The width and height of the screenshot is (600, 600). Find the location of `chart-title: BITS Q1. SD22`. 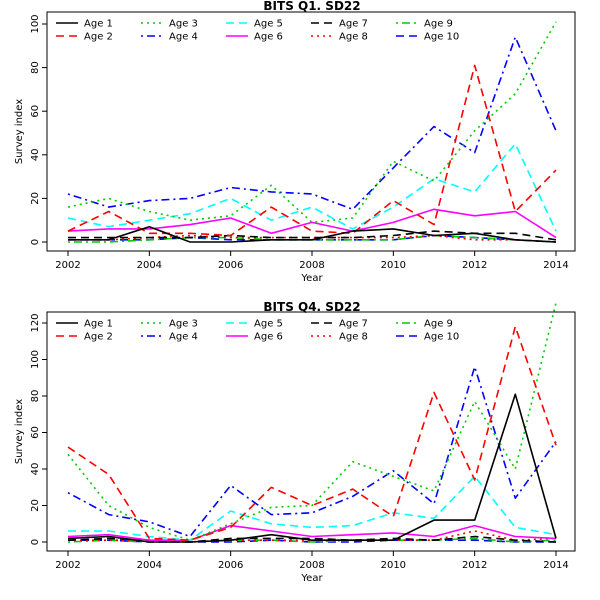

chart-title: BITS Q1. SD22 is located at coordinates (311, 6).